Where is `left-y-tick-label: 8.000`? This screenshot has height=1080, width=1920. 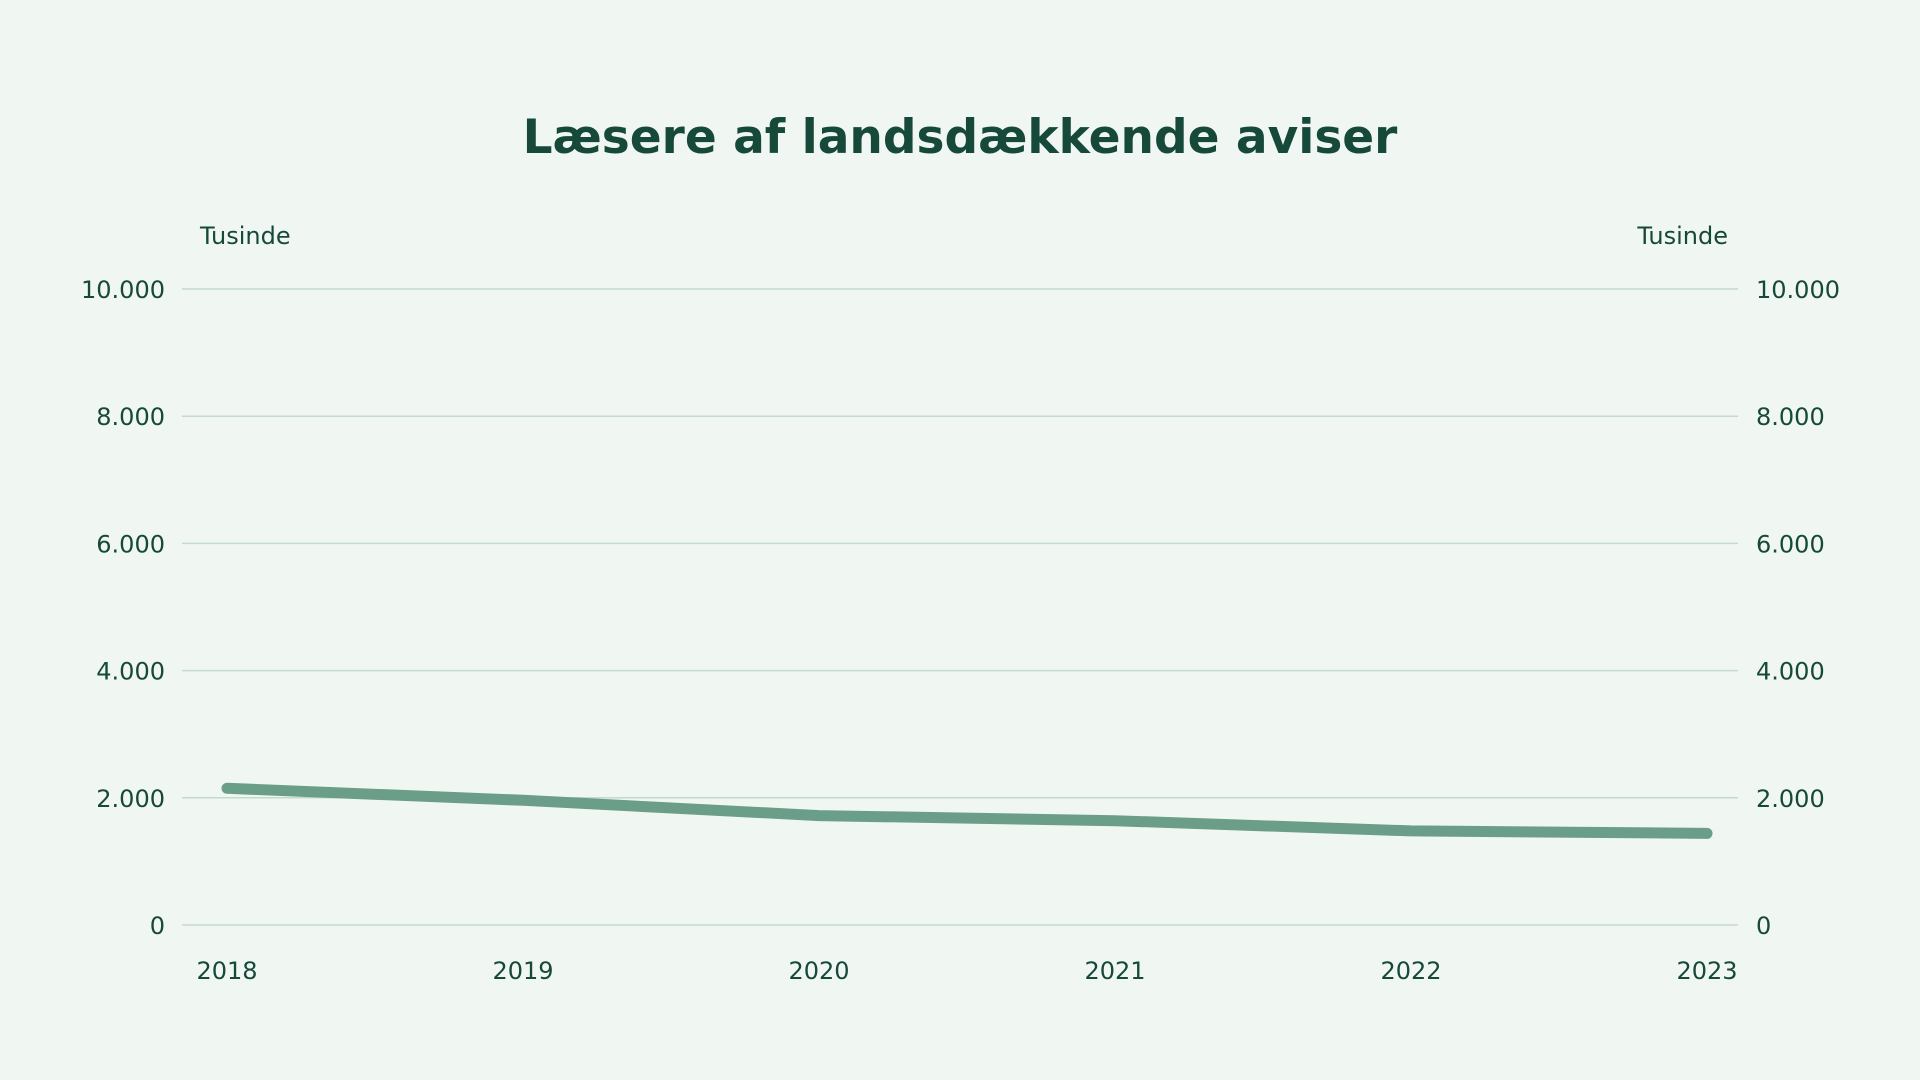 left-y-tick-label: 8.000 is located at coordinates (130, 417).